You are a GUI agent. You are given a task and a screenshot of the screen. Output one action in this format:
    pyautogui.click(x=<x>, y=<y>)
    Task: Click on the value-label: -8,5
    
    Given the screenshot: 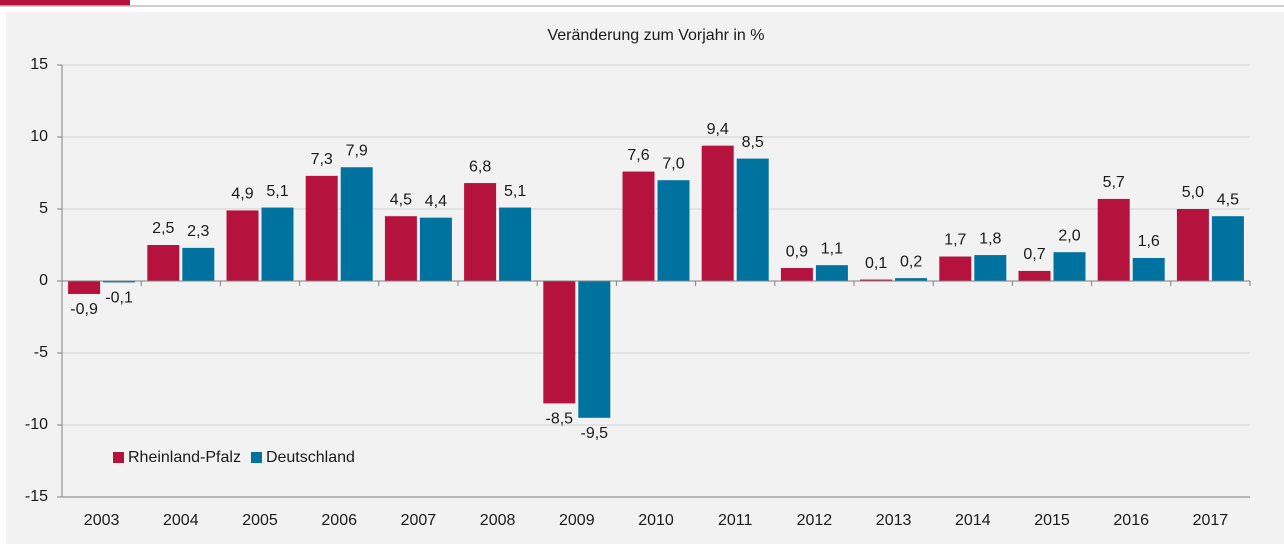 What is the action you would take?
    pyautogui.click(x=560, y=419)
    